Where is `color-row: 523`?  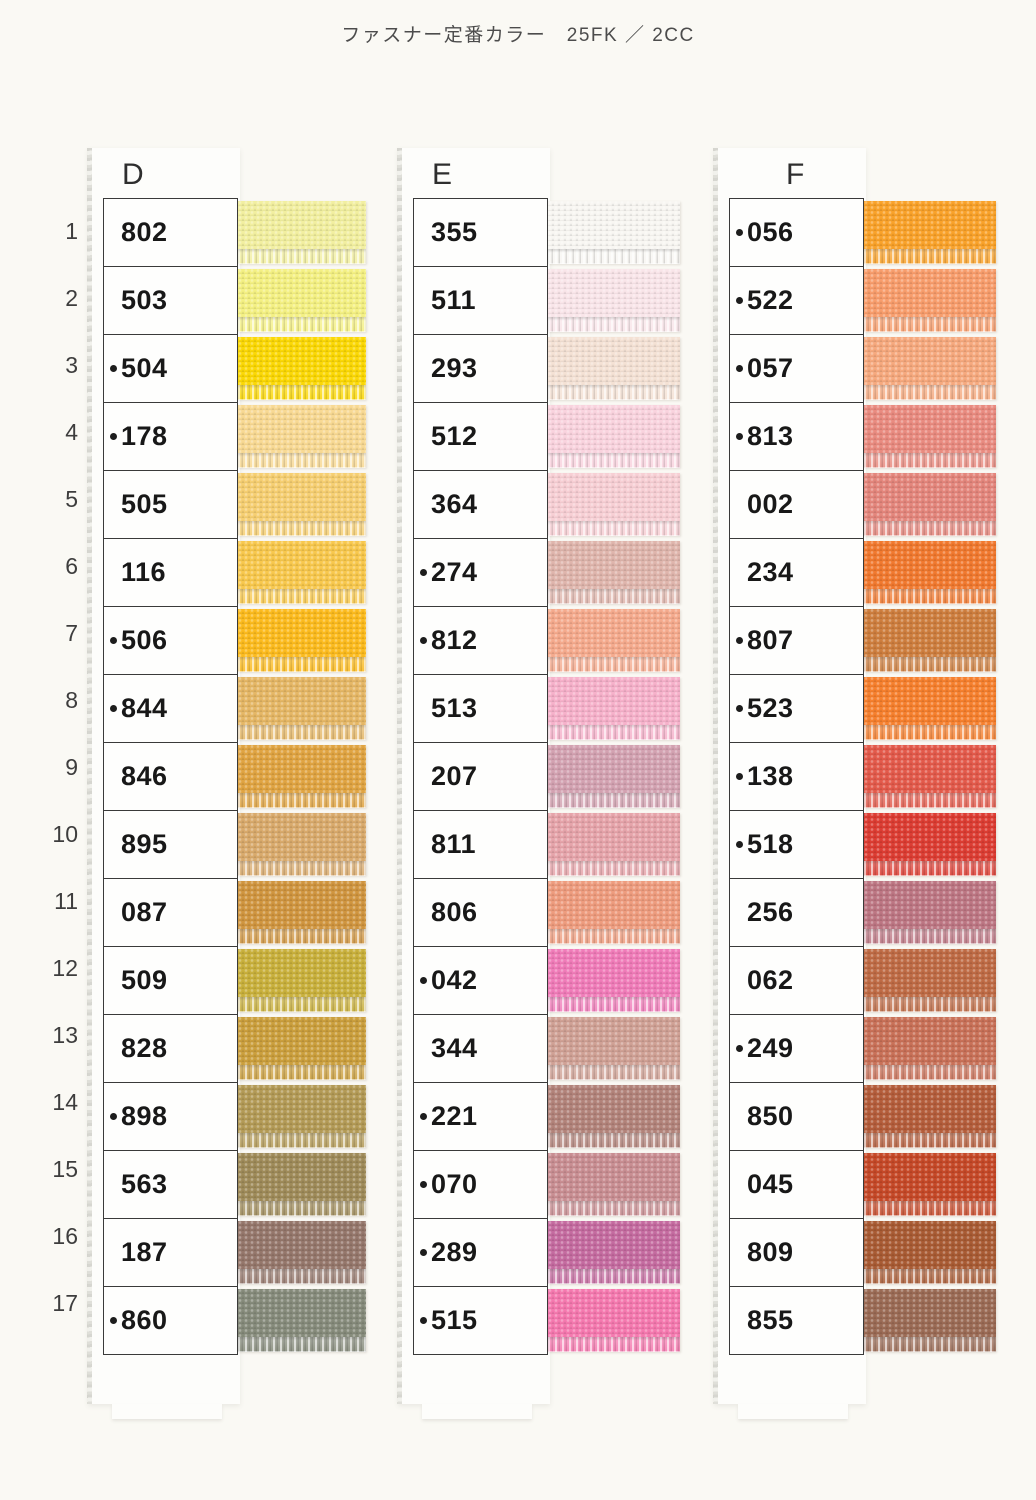
color-row: 523 is located at coordinates (863, 709).